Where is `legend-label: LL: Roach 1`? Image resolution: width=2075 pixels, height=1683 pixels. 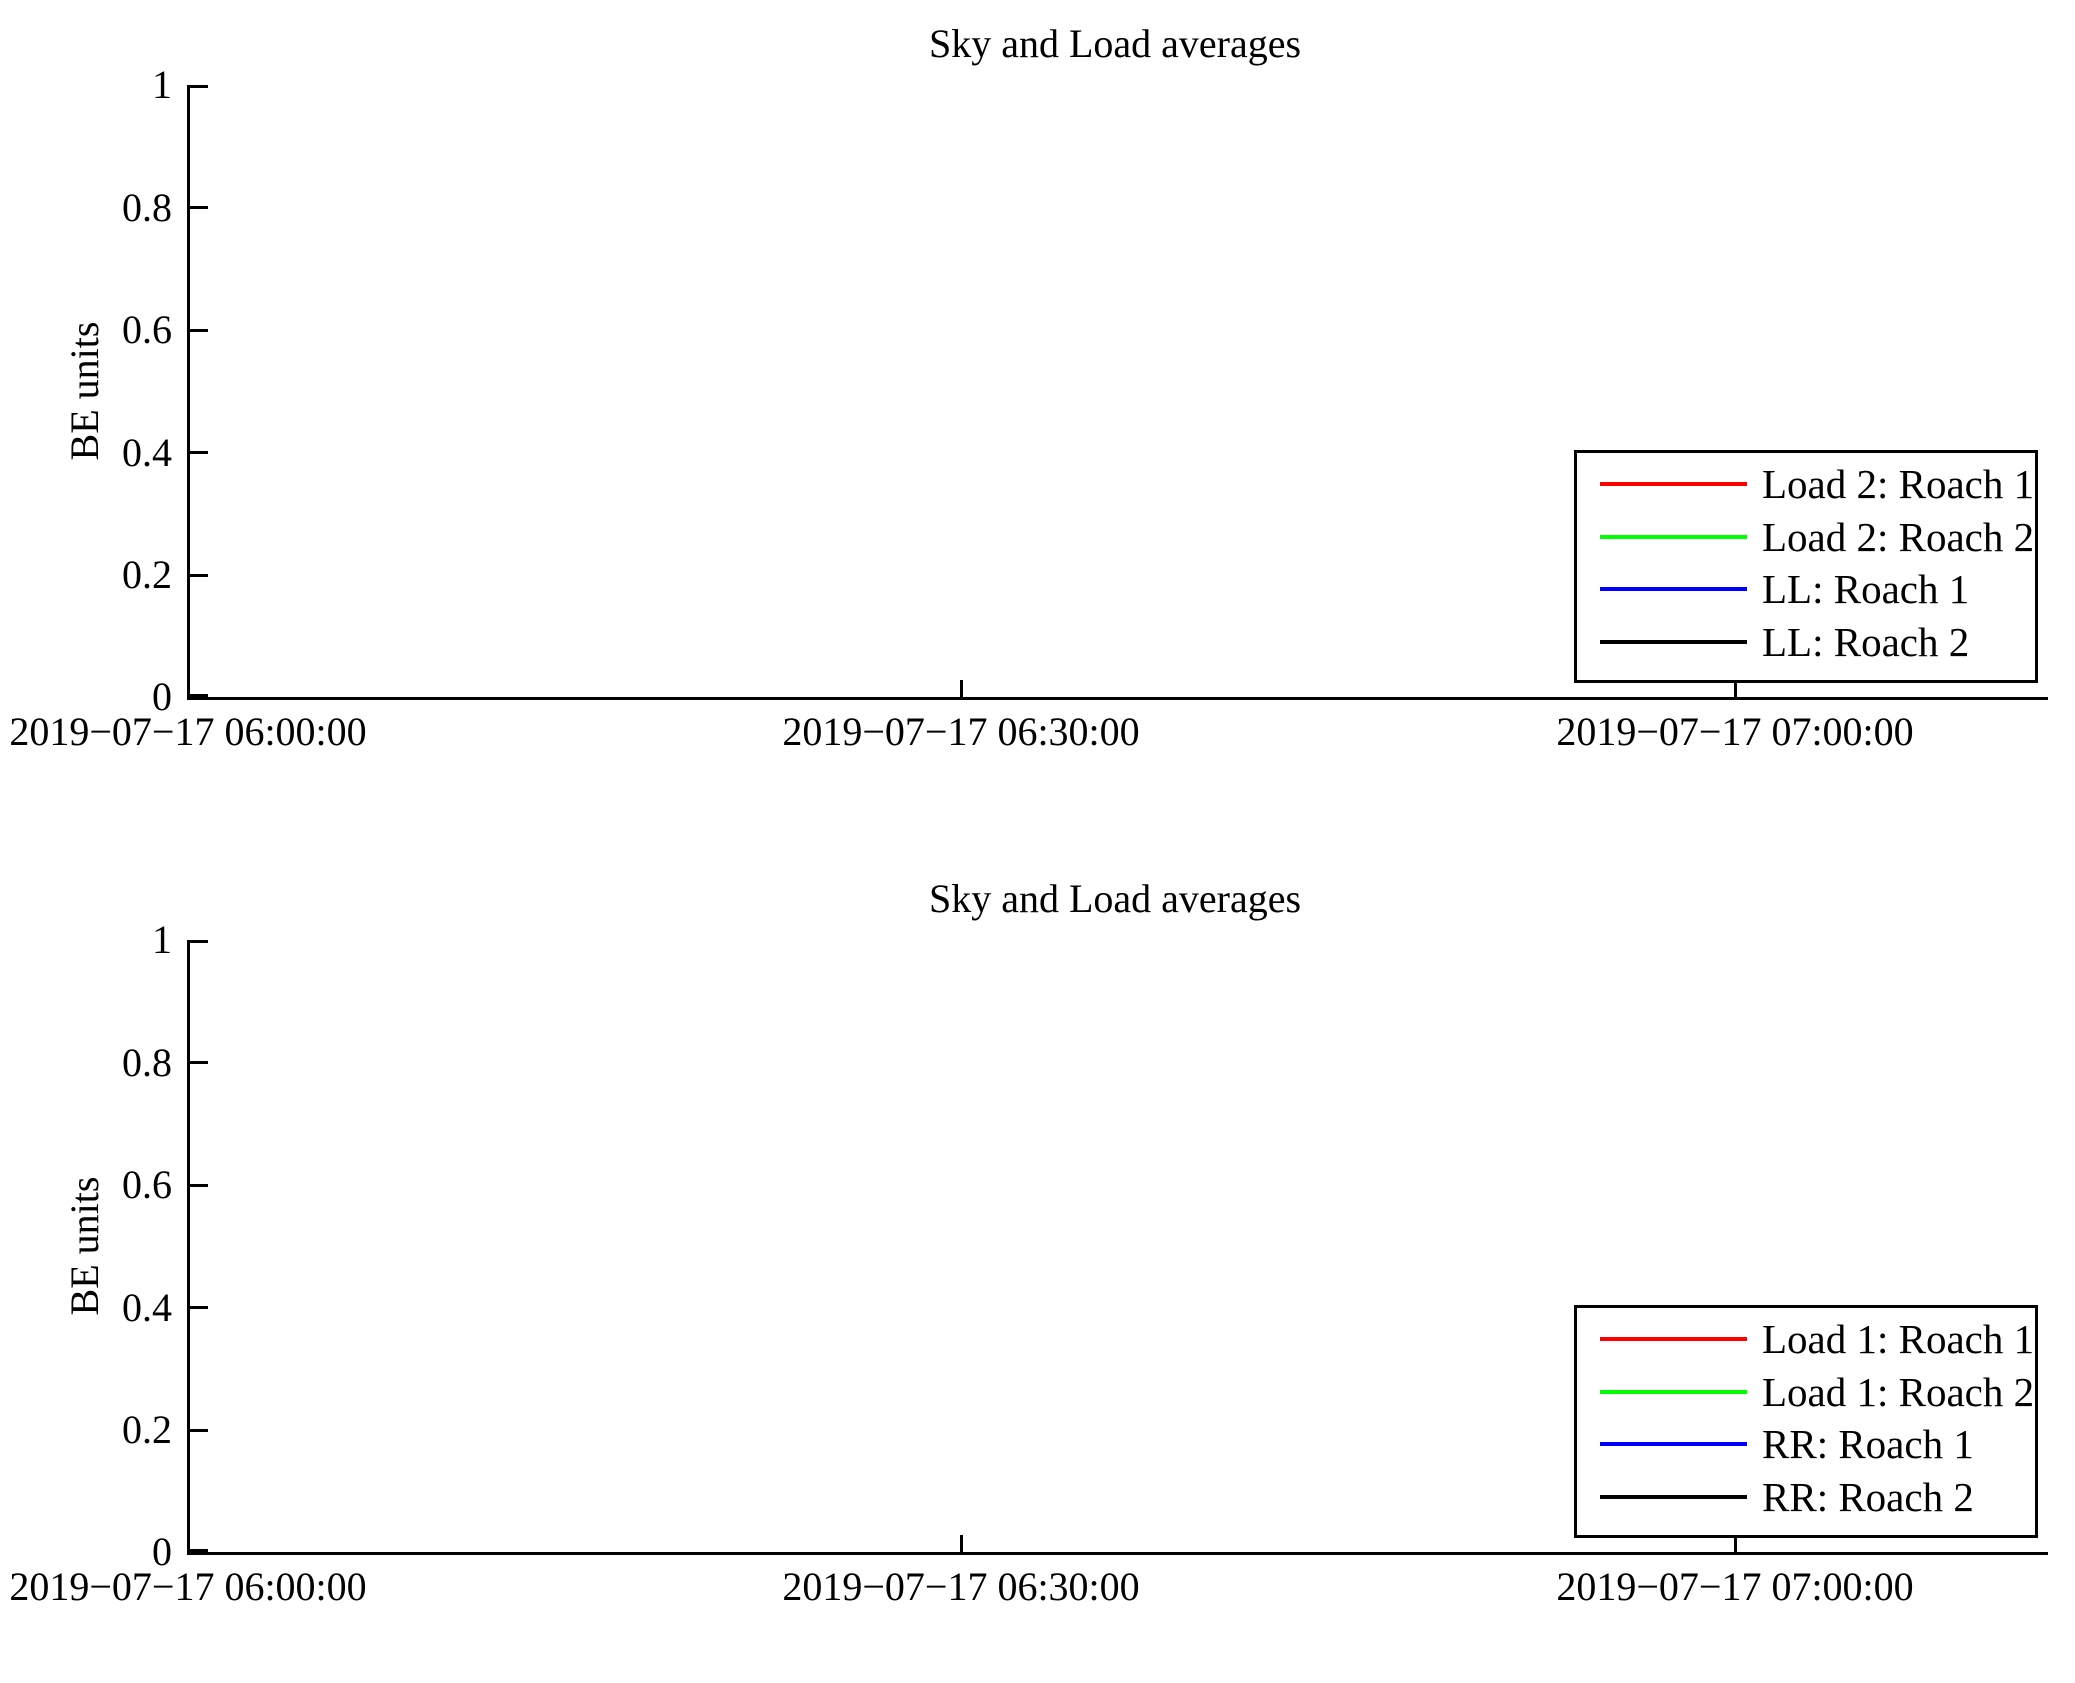 legend-label: LL: Roach 1 is located at coordinates (1866, 589).